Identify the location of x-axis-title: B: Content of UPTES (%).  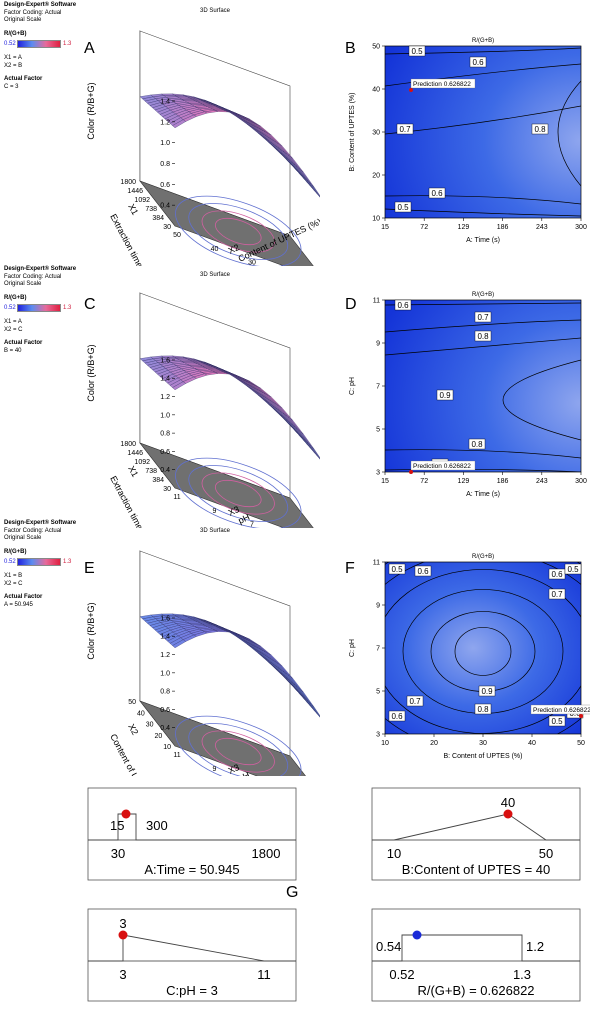
(483, 756).